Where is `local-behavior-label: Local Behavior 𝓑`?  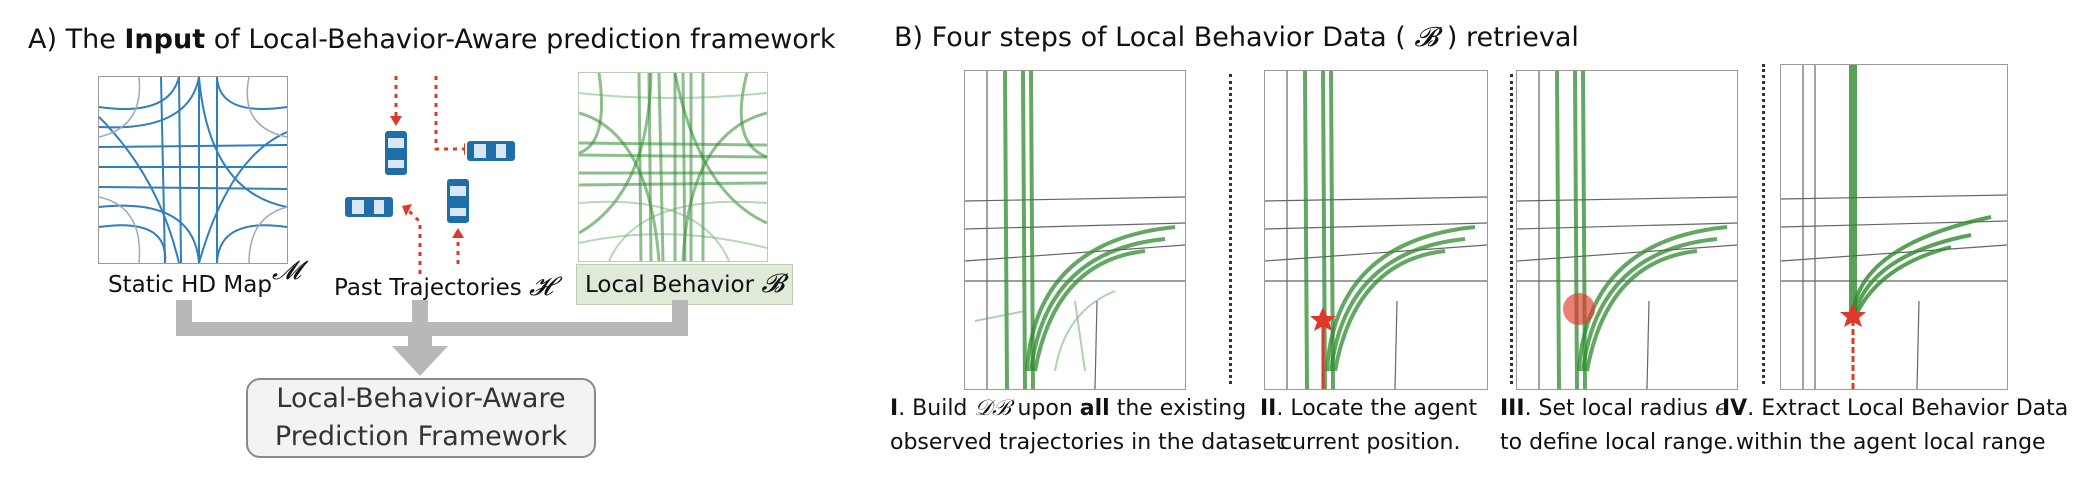
local-behavior-label: Local Behavior 𝓑 is located at coordinates (685, 284).